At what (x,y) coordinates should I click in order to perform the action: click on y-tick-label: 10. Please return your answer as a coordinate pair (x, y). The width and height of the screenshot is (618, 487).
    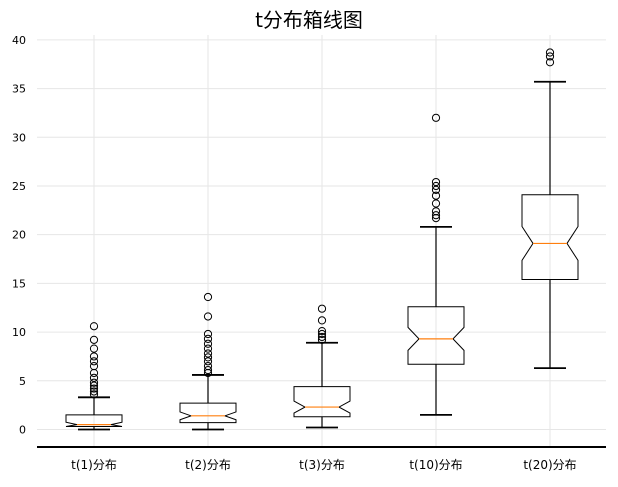
    Looking at the image, I should click on (19, 332).